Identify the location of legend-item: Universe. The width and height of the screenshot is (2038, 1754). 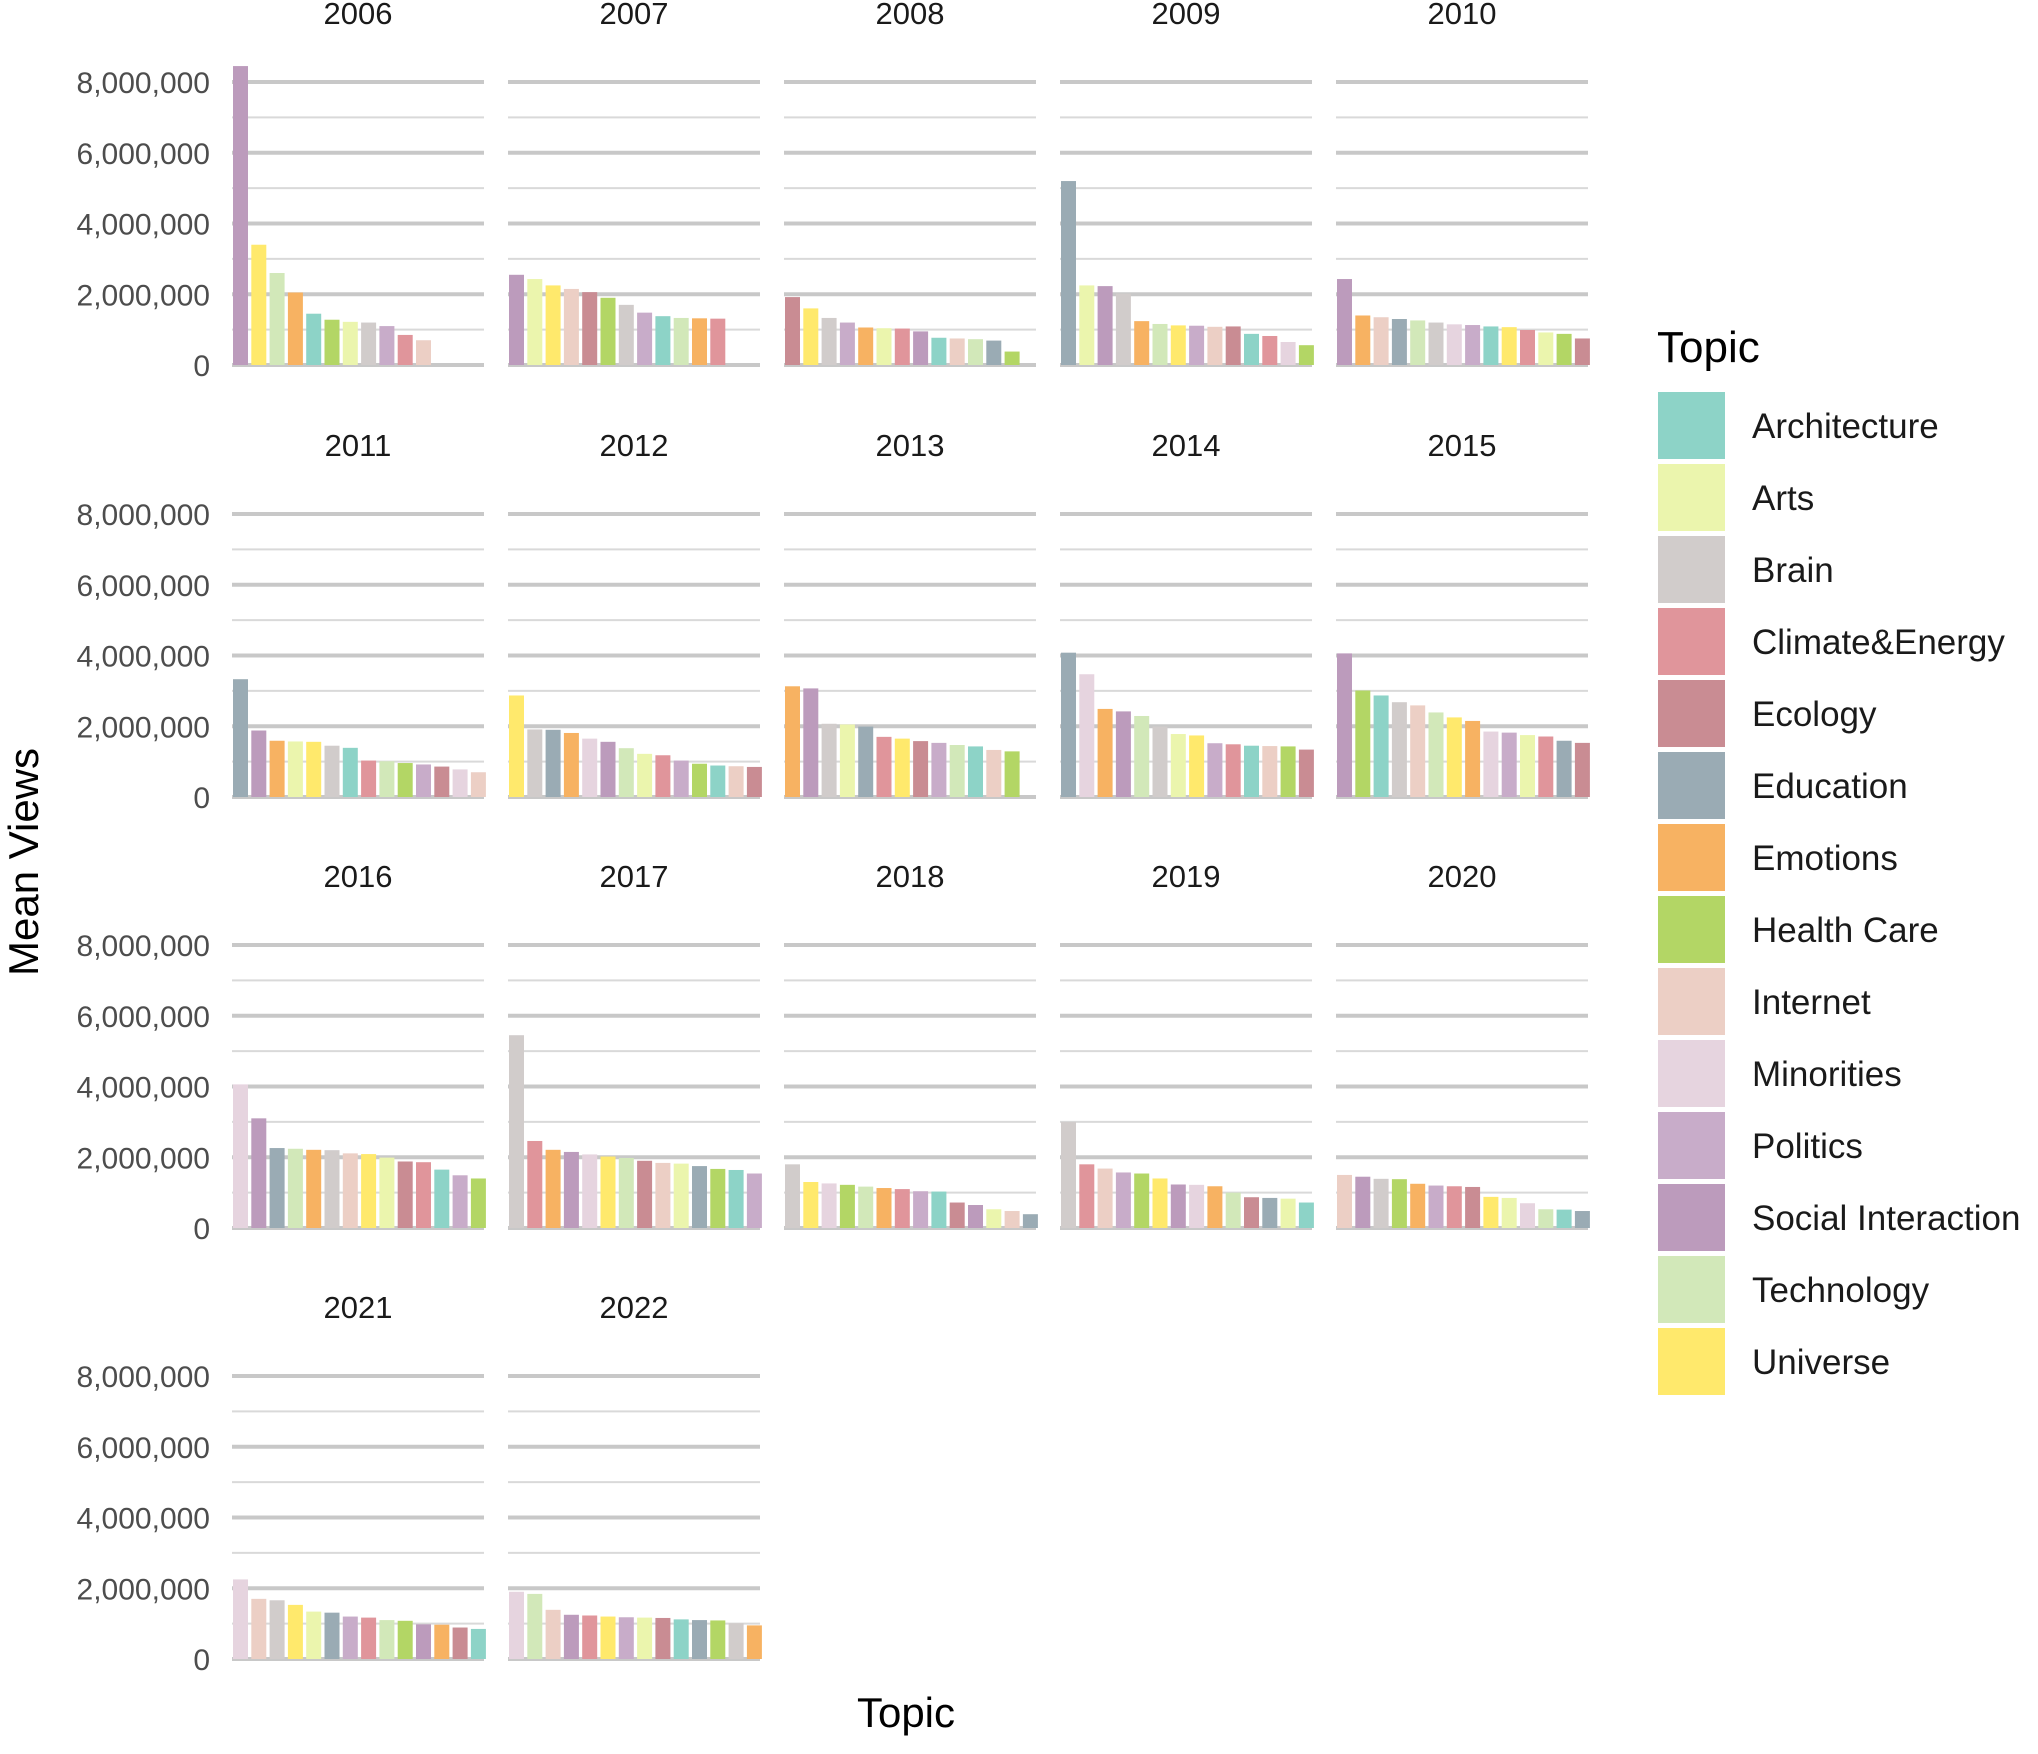
(1774, 1361).